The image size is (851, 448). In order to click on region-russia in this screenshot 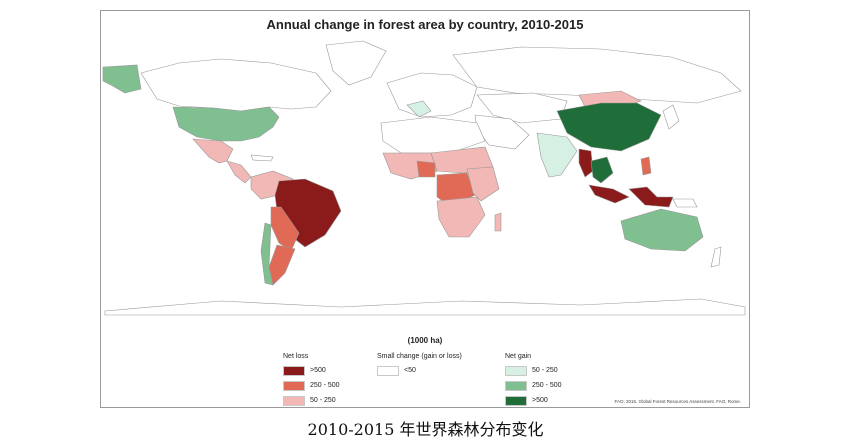, I will do `click(597, 75)`.